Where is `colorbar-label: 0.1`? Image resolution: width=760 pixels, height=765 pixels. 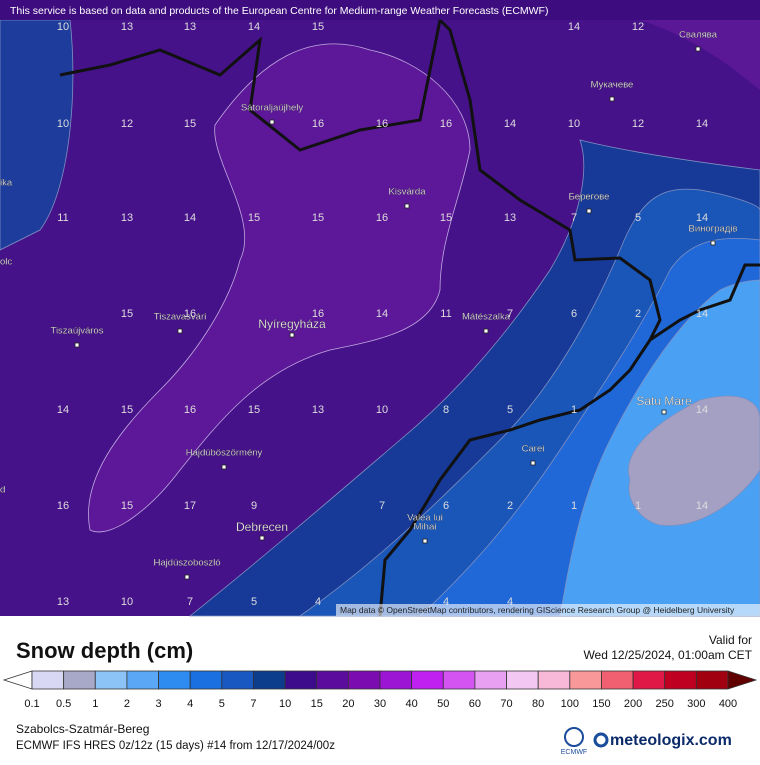 colorbar-label: 0.1 is located at coordinates (31, 704).